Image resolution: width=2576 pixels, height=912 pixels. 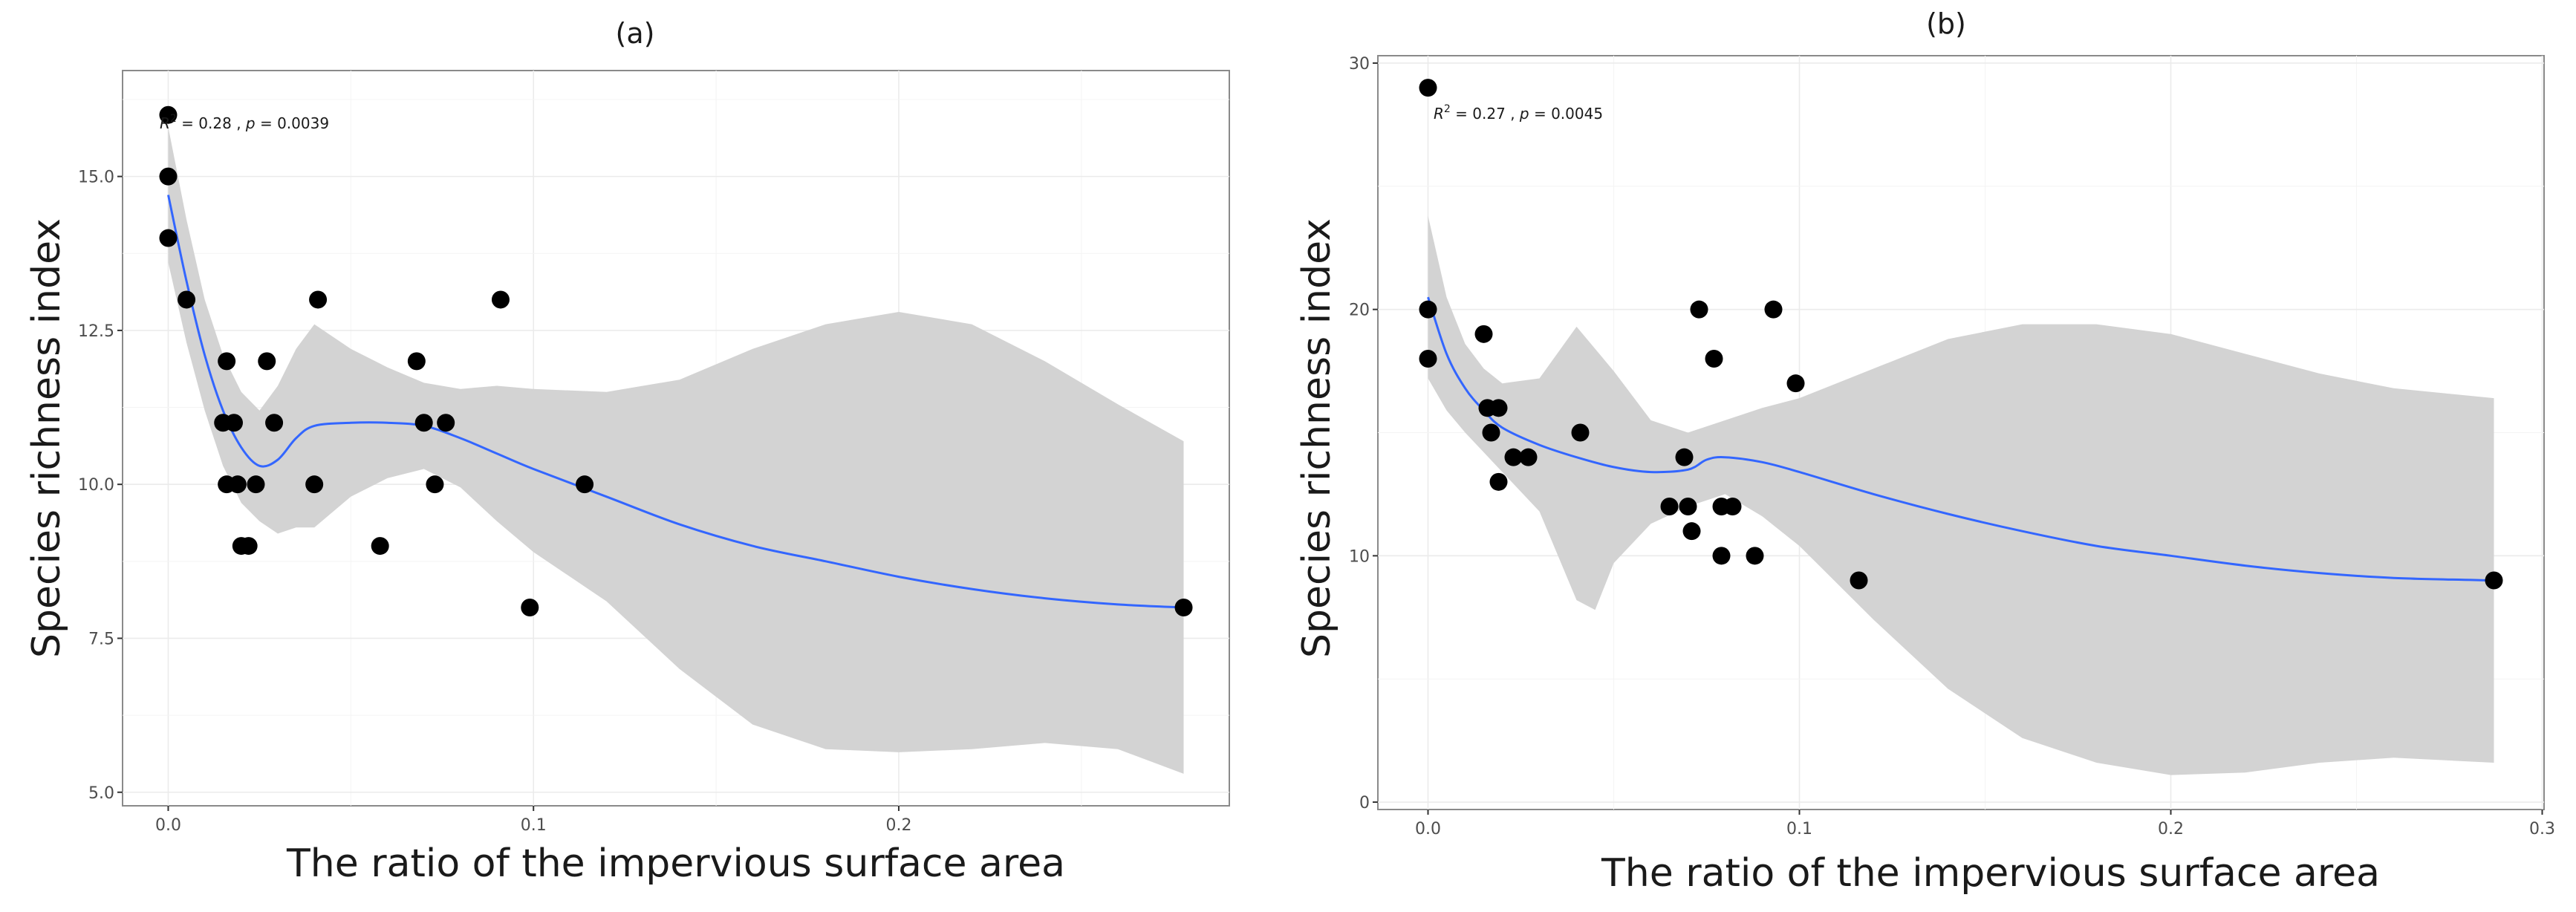 I want to click on panel-b-title: (b), so click(x=1946, y=23).